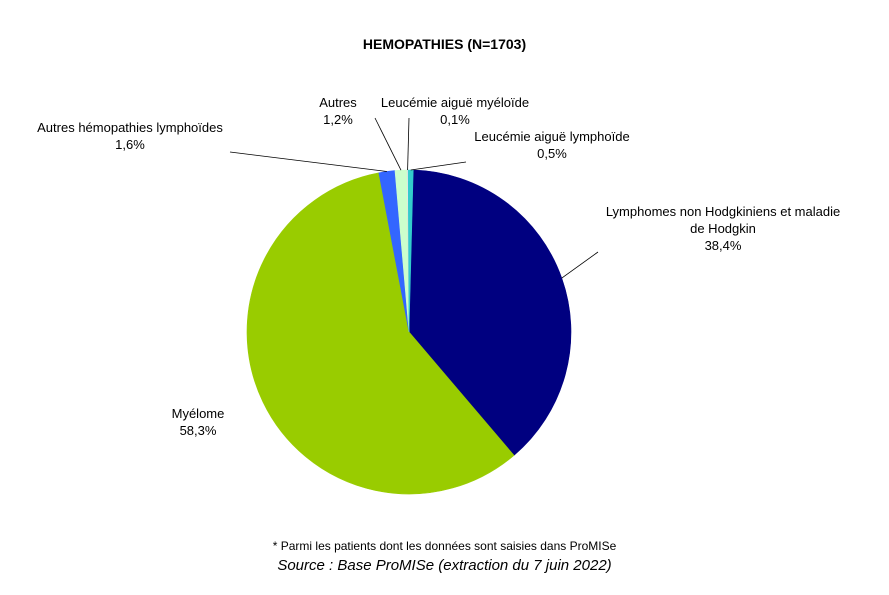  Describe the element at coordinates (552, 136) in the screenshot. I see `slice-label-lal-line1: Leucémie aiguë lymphoïde` at that location.